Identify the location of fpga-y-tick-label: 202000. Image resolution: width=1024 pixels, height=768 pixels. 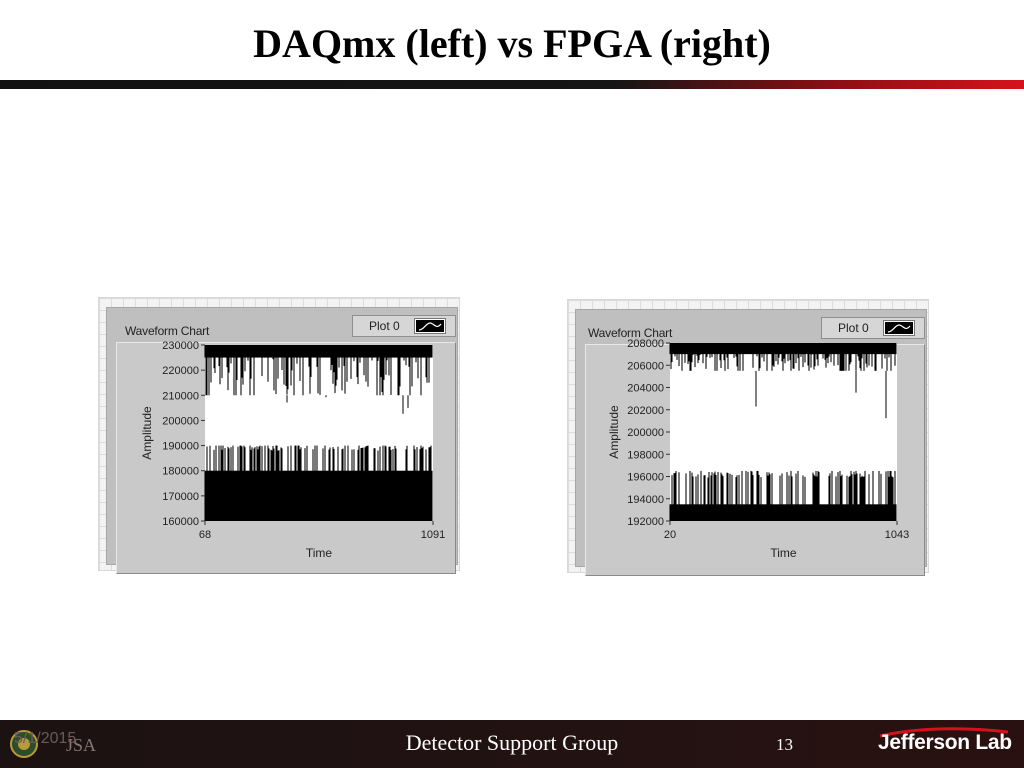
(645, 411).